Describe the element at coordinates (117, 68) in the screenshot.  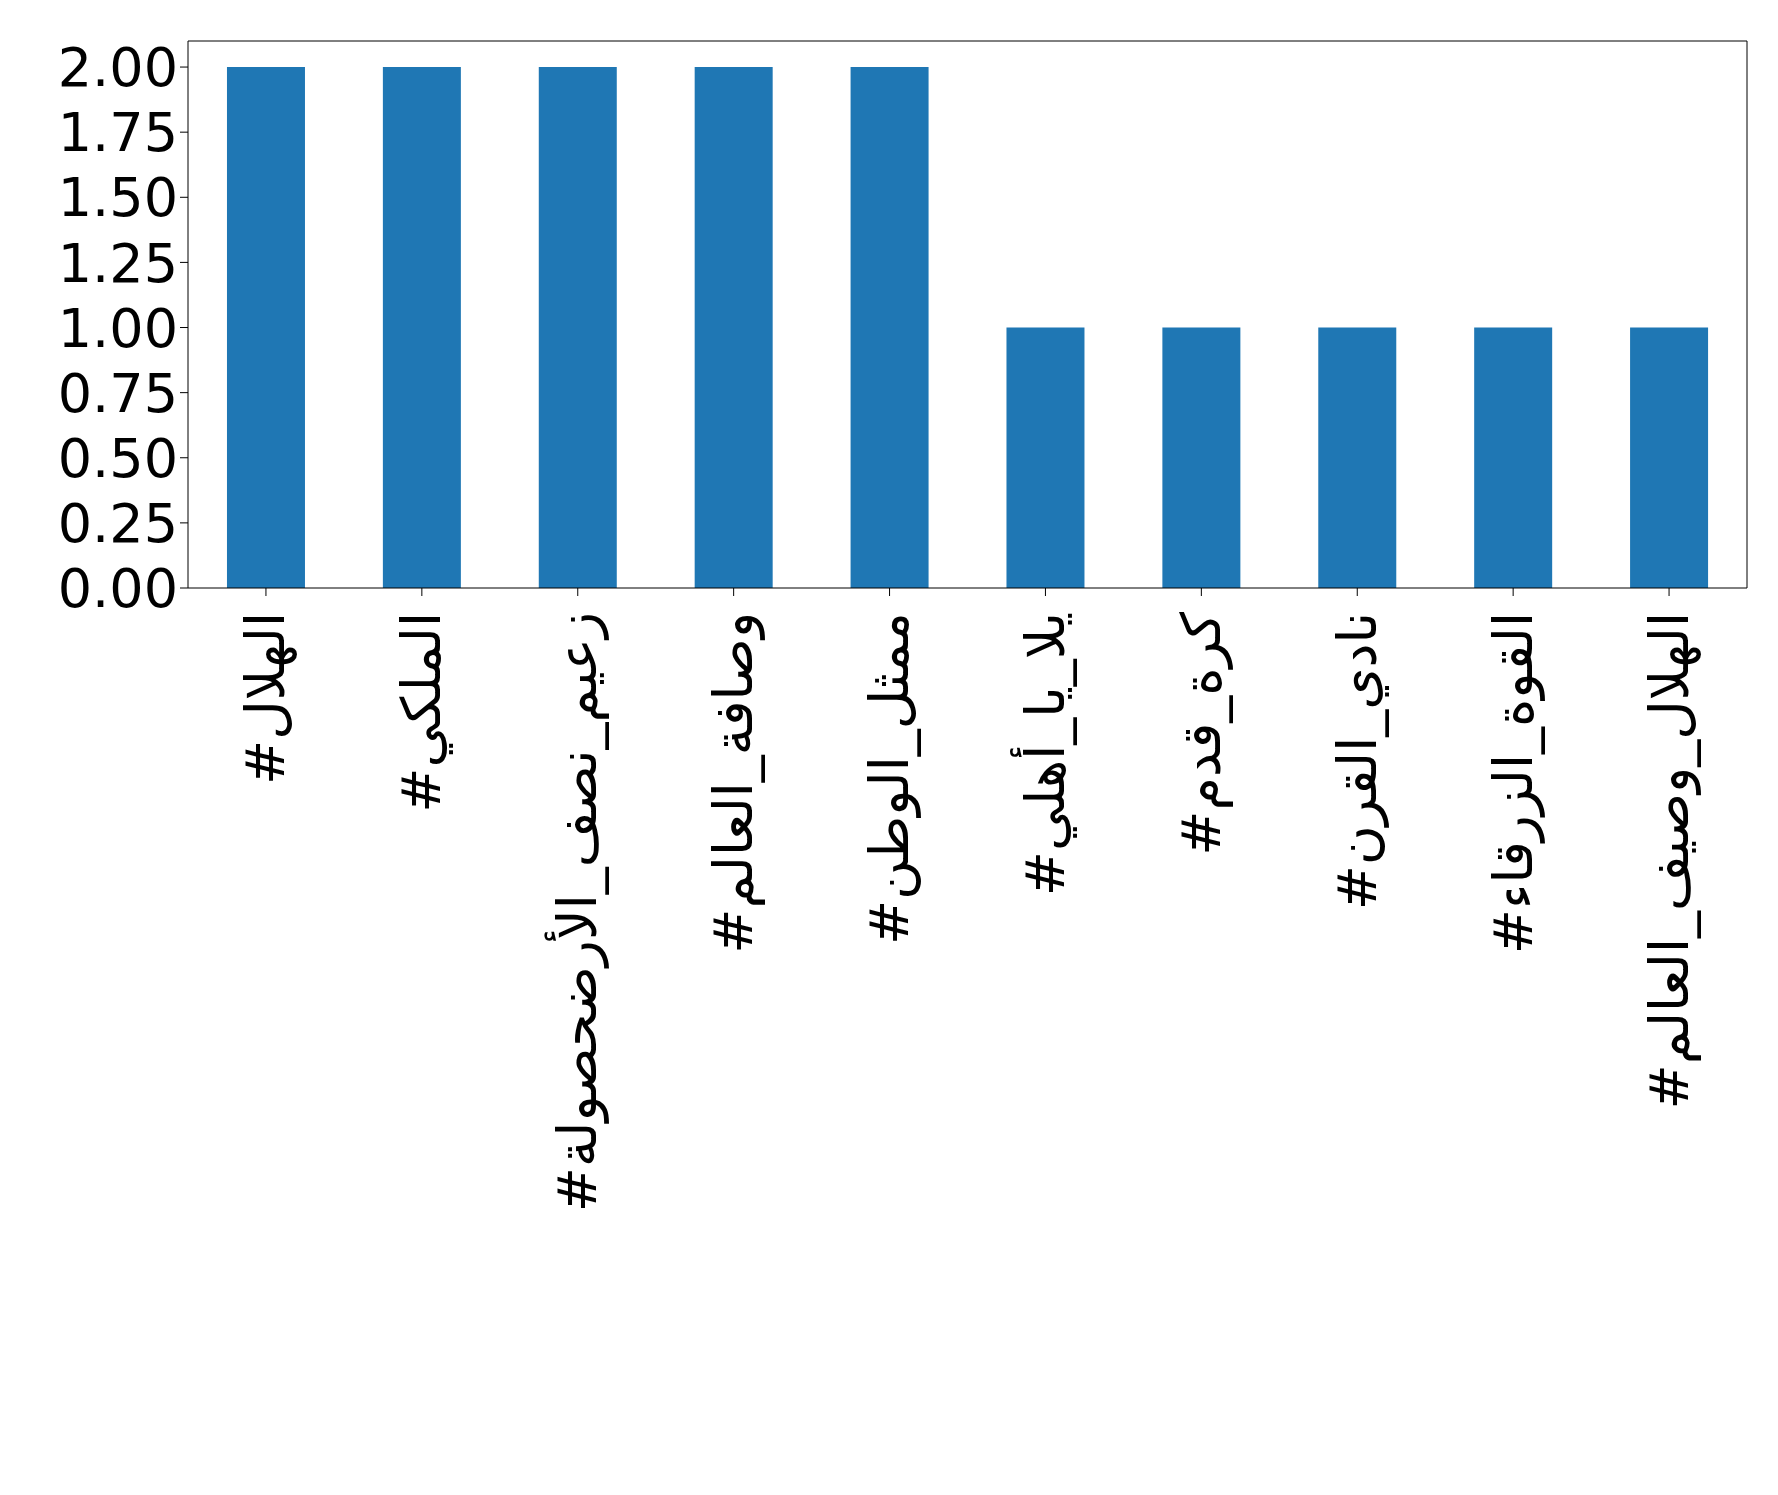
I see `y-tick-label: 2.00` at that location.